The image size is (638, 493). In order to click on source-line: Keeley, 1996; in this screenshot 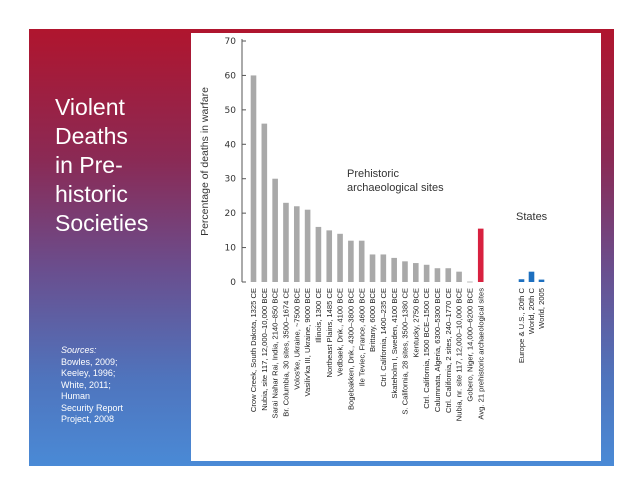, I will do `click(88, 373)`.